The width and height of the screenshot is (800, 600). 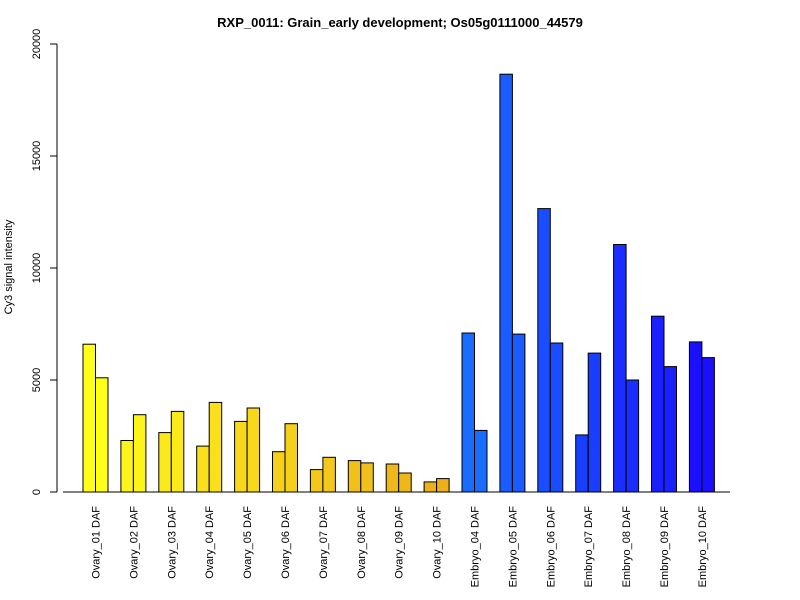 I want to click on y-tick-label: 5000, so click(x=37, y=380).